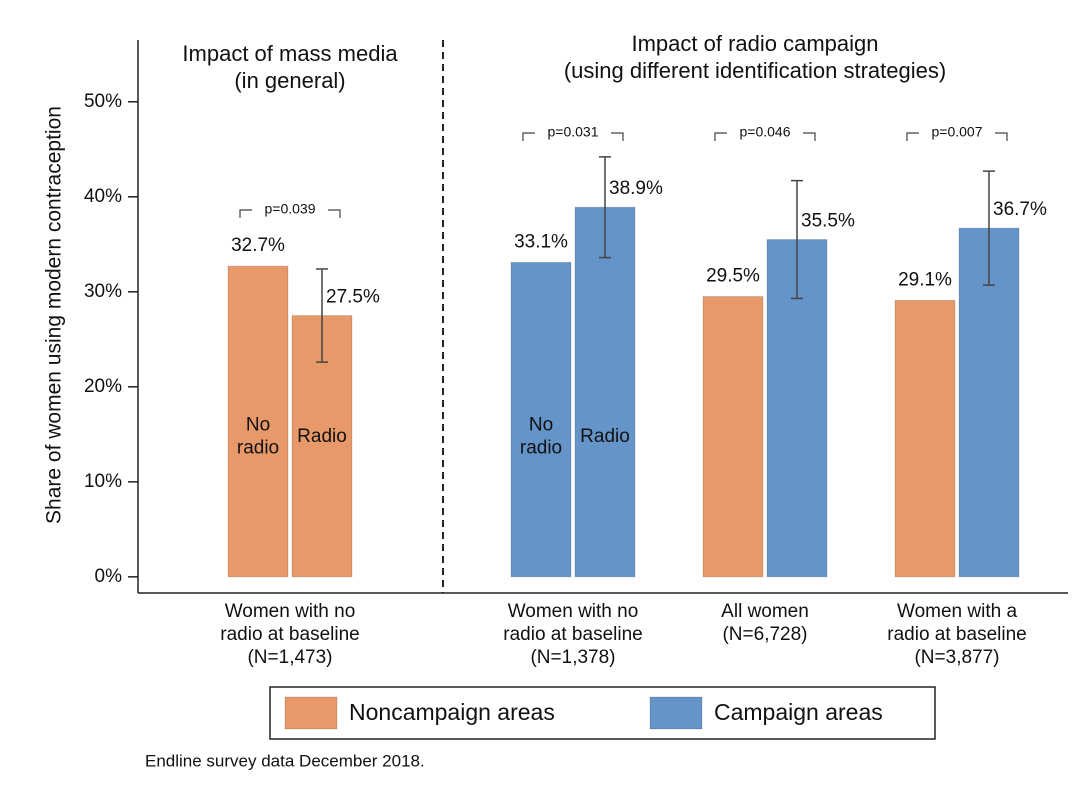 Image resolution: width=1089 pixels, height=800 pixels. What do you see at coordinates (1020, 209) in the screenshot?
I see `value-label: 36.7%` at bounding box center [1020, 209].